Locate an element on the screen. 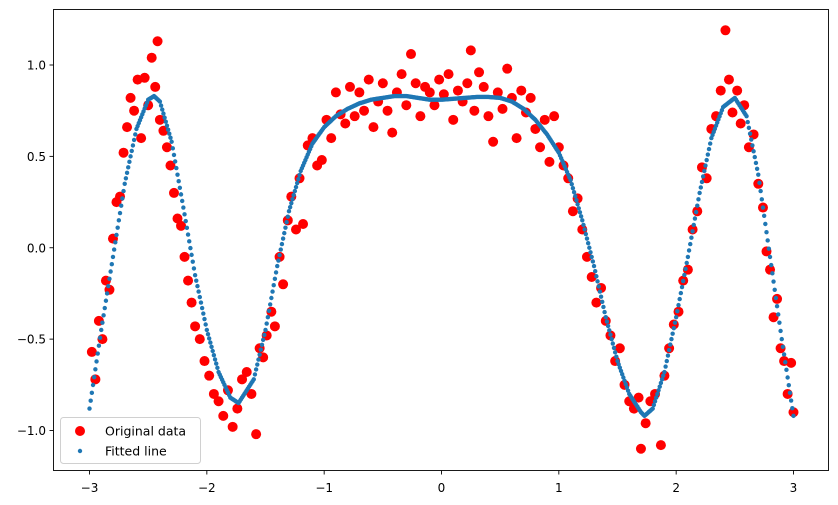 The width and height of the screenshot is (838, 505). y-tick-label: 0.5 is located at coordinates (36, 157).